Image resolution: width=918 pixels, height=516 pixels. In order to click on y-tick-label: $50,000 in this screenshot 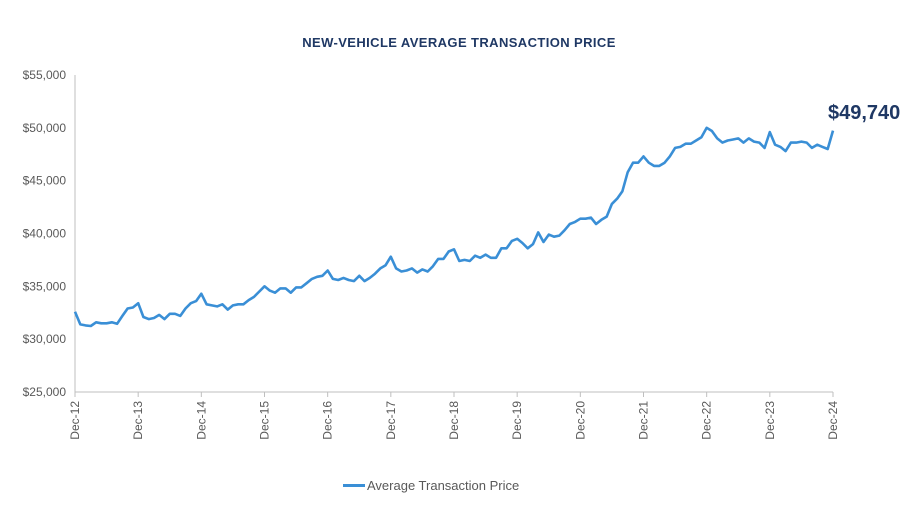, I will do `click(45, 128)`.